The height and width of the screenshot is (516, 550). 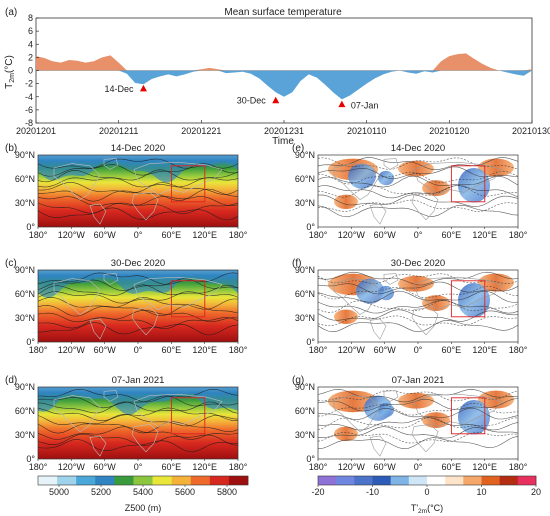 What do you see at coordinates (59, 492) in the screenshot?
I see `colorbar-tick-label: 5000` at bounding box center [59, 492].